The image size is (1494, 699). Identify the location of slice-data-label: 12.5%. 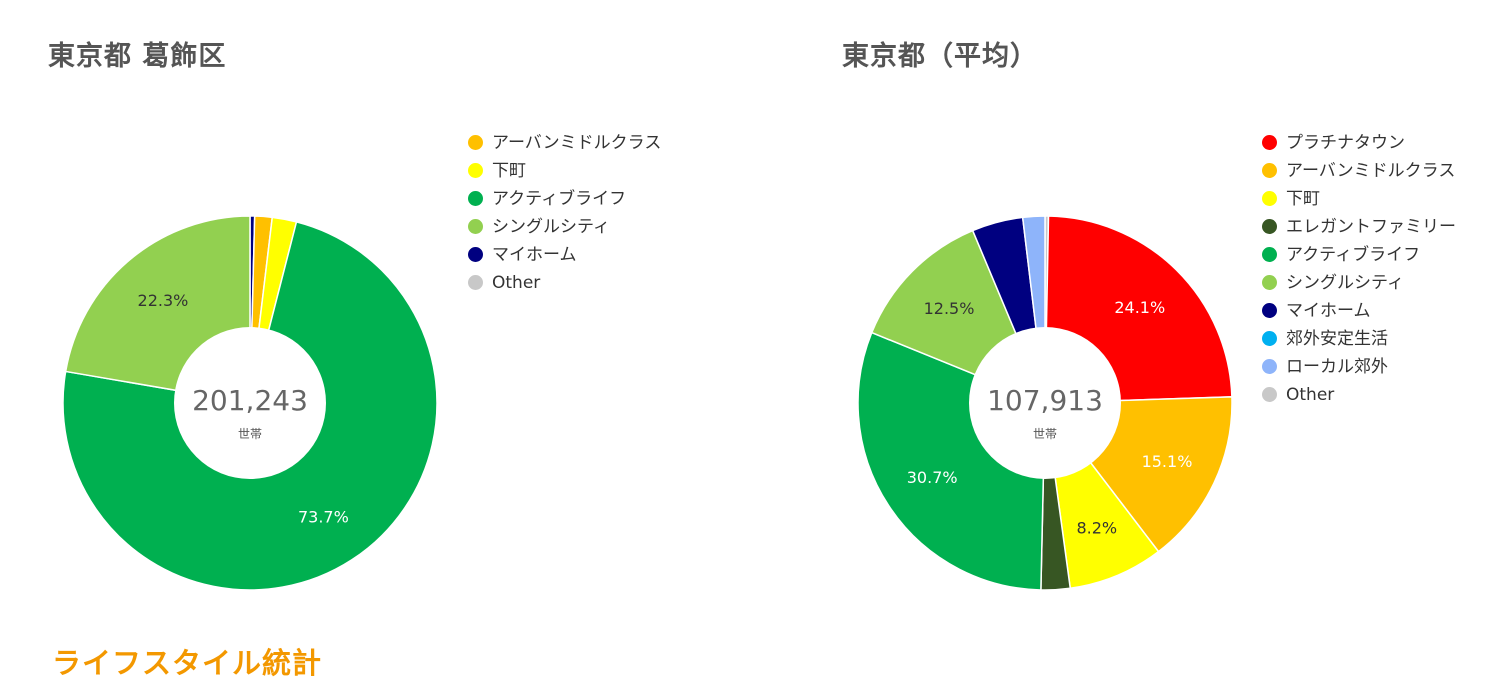
(949, 308).